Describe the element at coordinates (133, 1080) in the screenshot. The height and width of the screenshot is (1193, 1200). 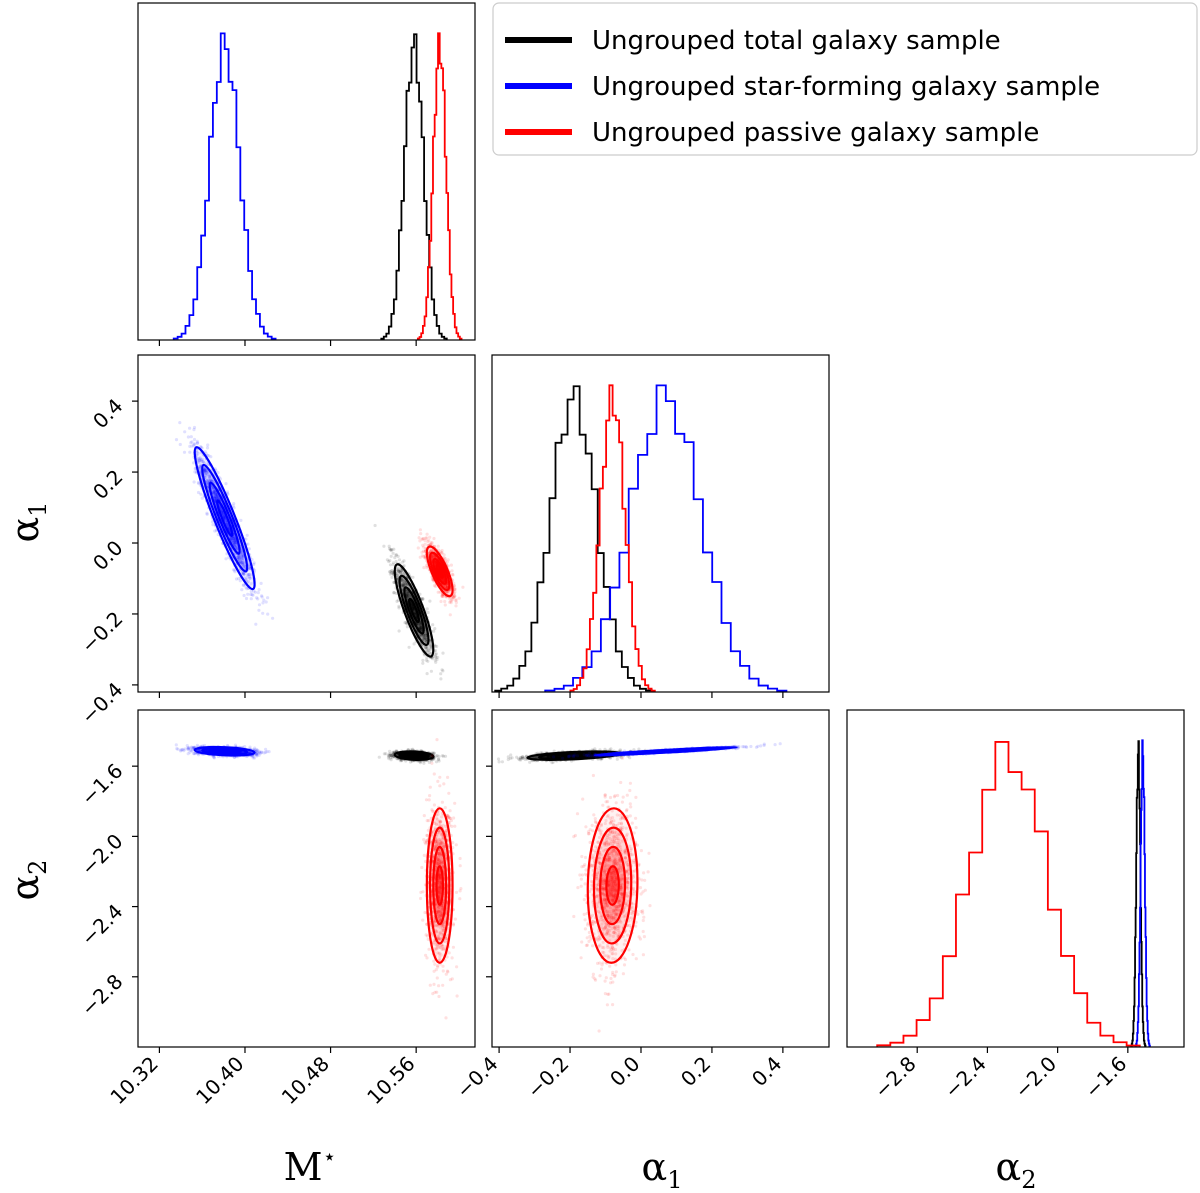
I see `x-tick-label-Mstar: 10.32` at that location.